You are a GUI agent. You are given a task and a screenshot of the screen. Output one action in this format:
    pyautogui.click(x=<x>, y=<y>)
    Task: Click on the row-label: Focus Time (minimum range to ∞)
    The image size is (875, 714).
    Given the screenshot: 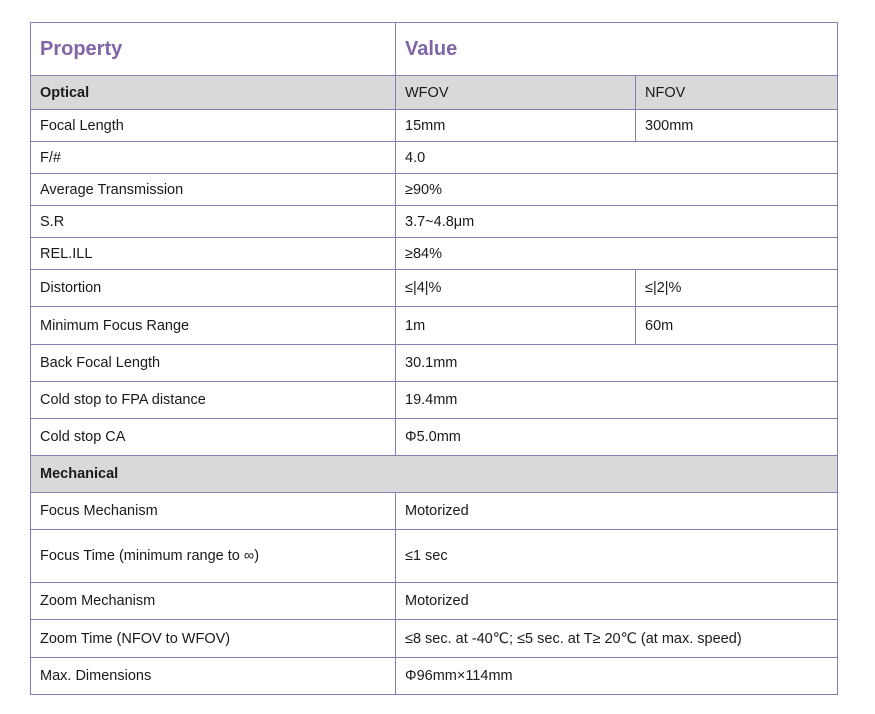 What is the action you would take?
    pyautogui.click(x=213, y=556)
    